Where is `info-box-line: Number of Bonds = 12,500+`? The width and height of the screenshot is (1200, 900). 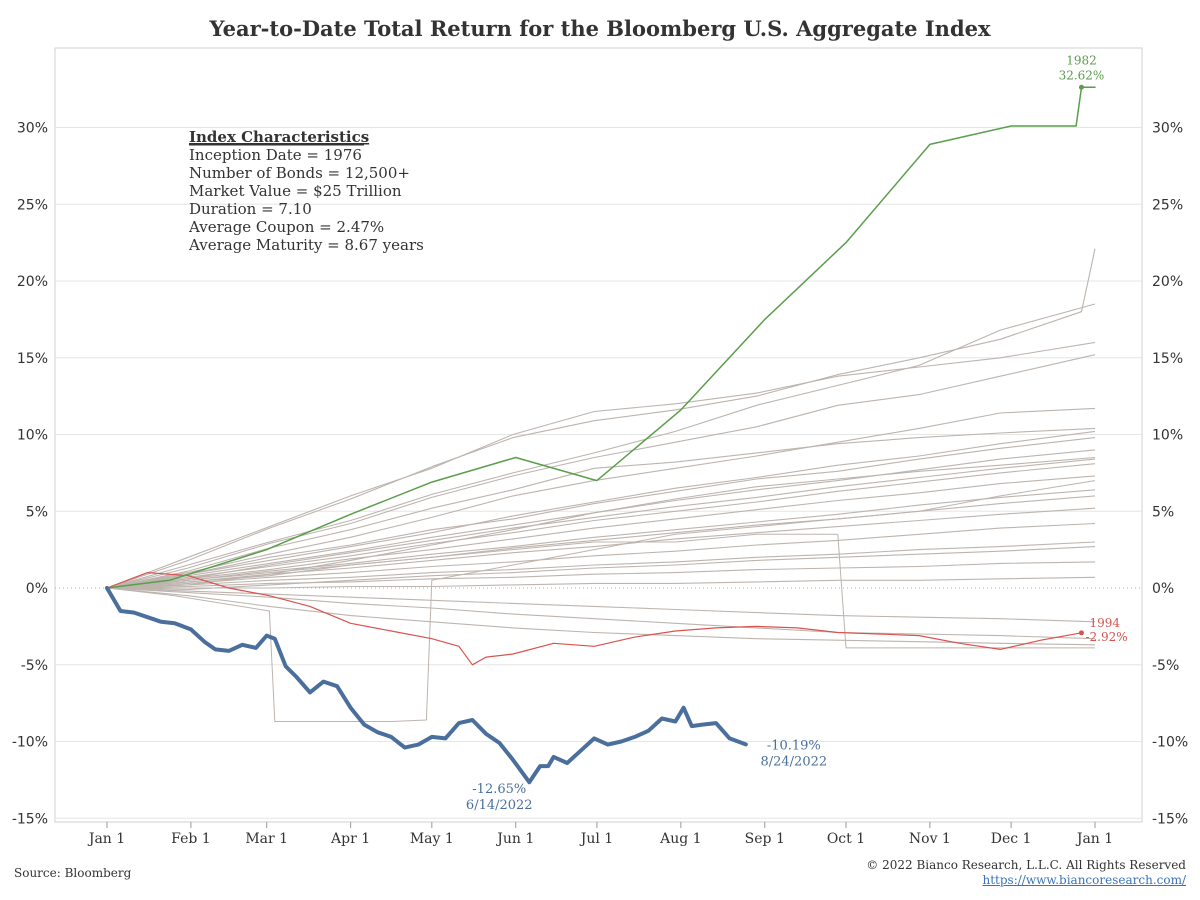
info-box-line: Number of Bonds = 12,500+ is located at coordinates (299, 173).